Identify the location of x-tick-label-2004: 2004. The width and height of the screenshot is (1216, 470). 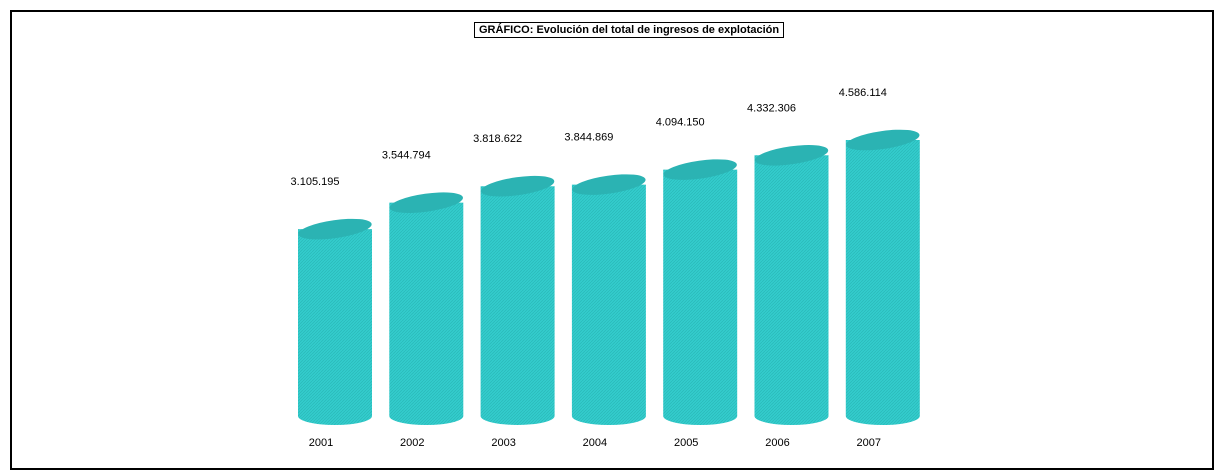
(595, 443).